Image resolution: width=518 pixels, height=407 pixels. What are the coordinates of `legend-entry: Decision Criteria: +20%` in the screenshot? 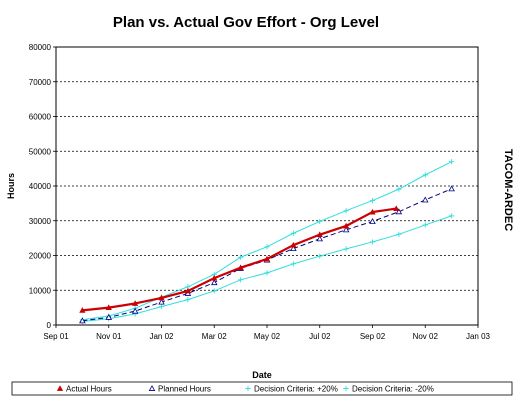 It's located at (291, 389).